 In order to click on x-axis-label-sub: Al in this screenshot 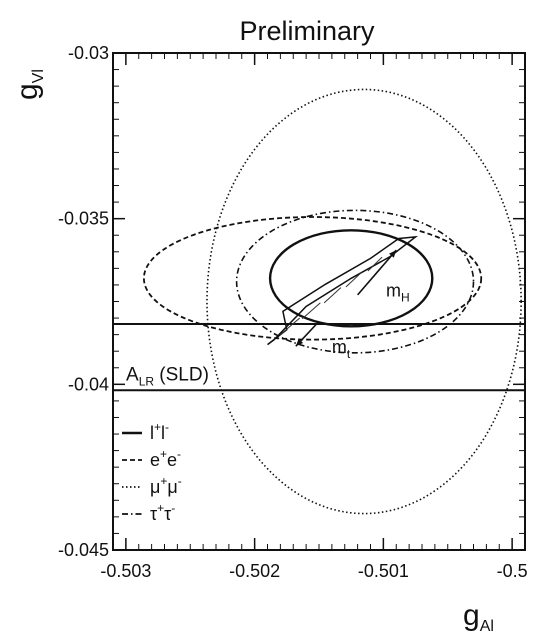, I will do `click(487, 626)`.